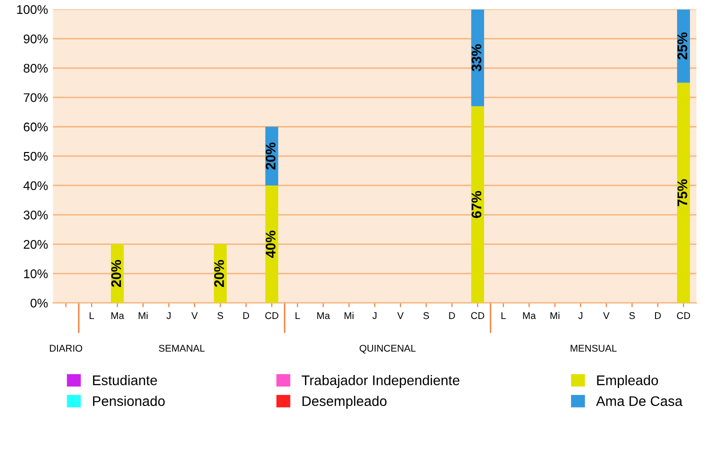 Image resolution: width=707 pixels, height=466 pixels. What do you see at coordinates (36, 156) in the screenshot?
I see `y-tick-label: 50%` at bounding box center [36, 156].